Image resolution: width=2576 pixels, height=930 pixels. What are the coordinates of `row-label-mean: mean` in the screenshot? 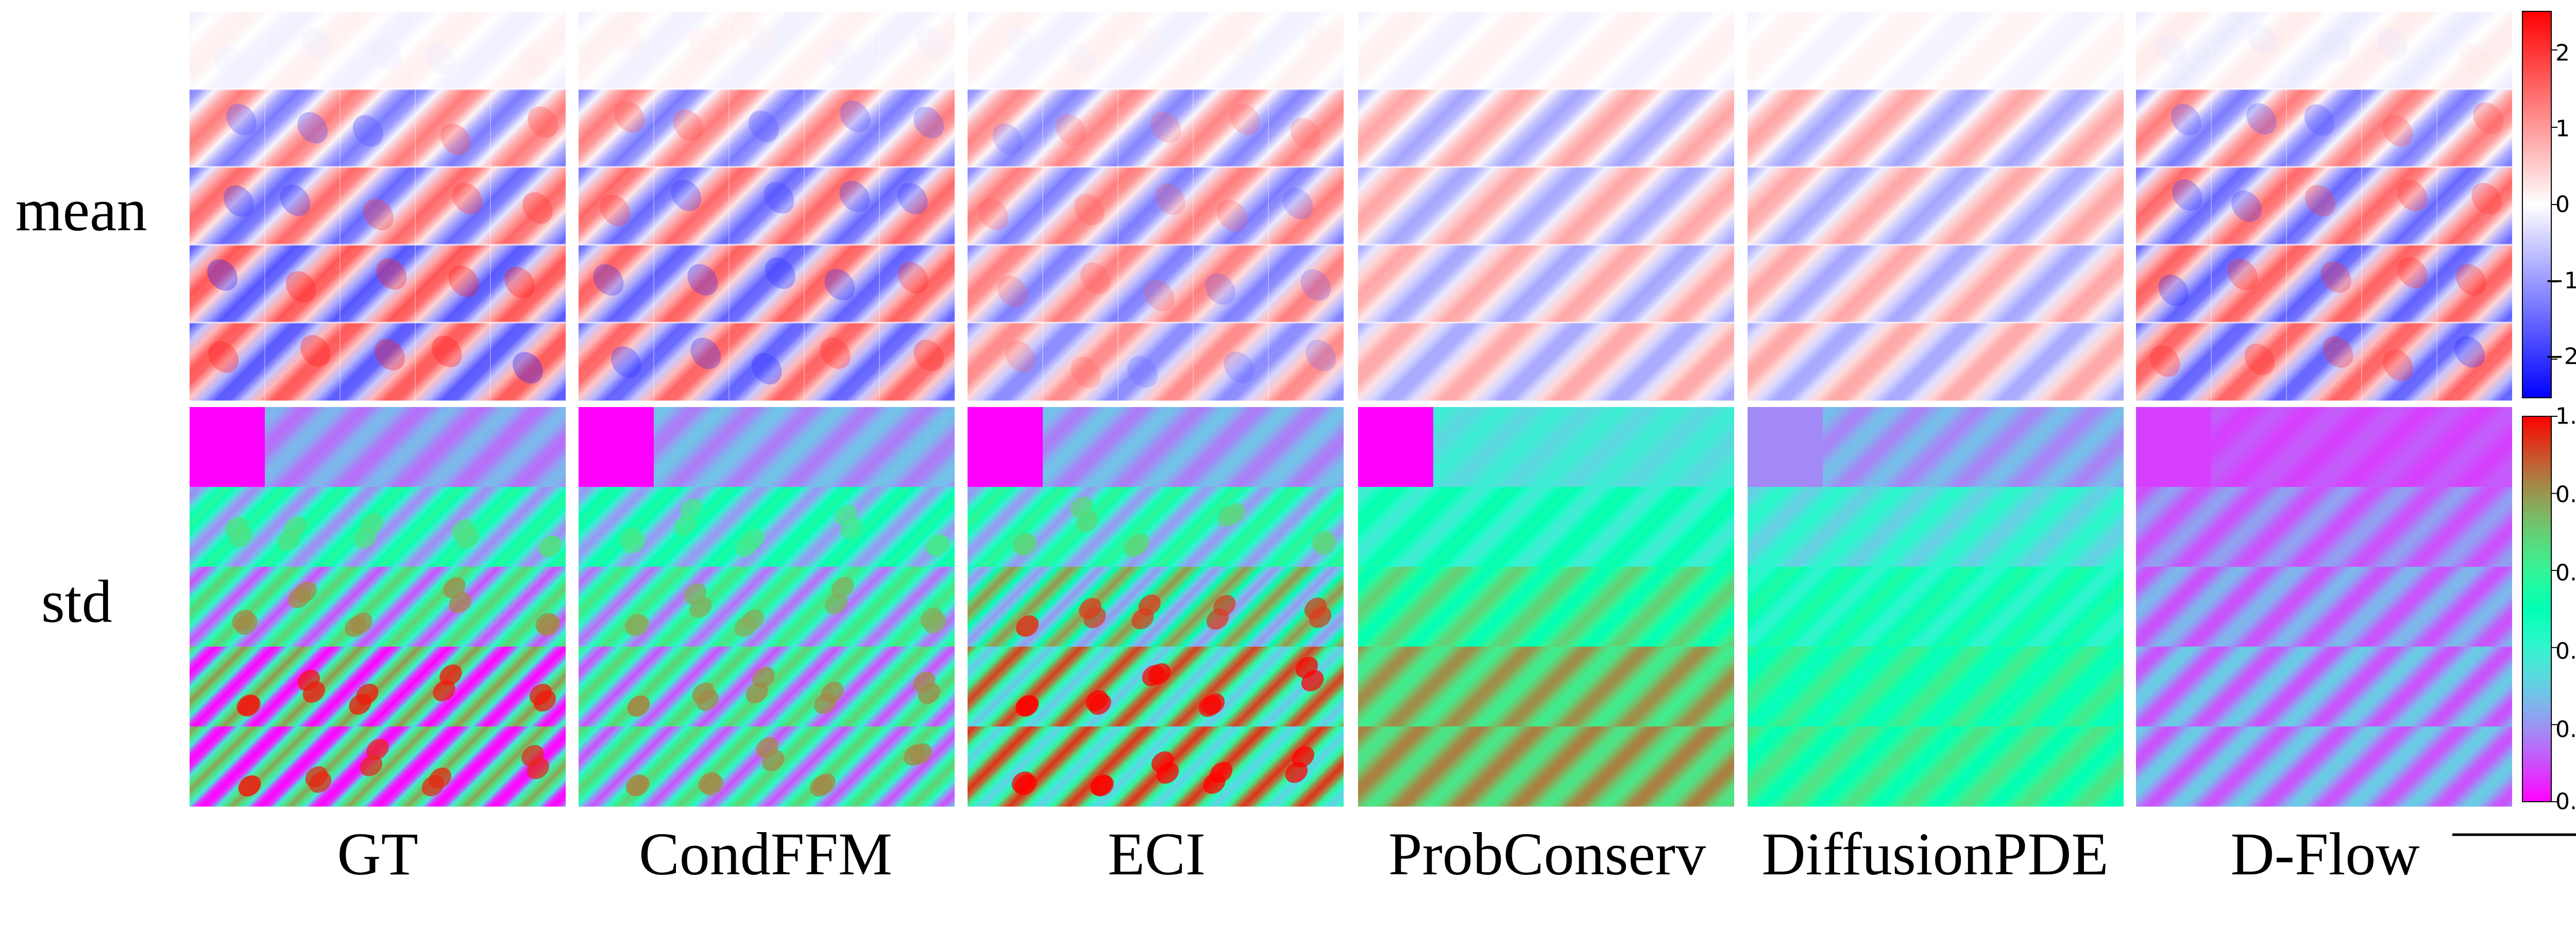 It's located at (81, 210).